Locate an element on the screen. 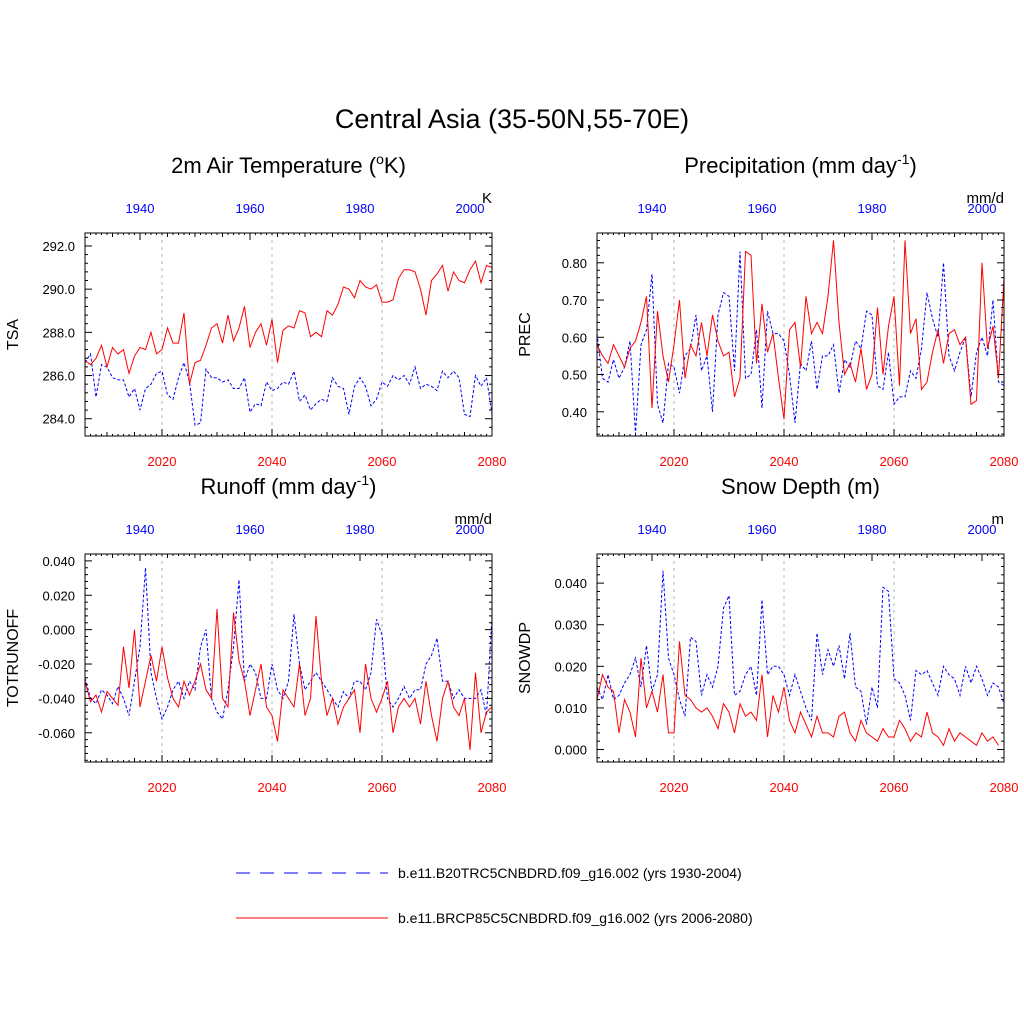  units-label-snow-depth: m is located at coordinates (998, 519).